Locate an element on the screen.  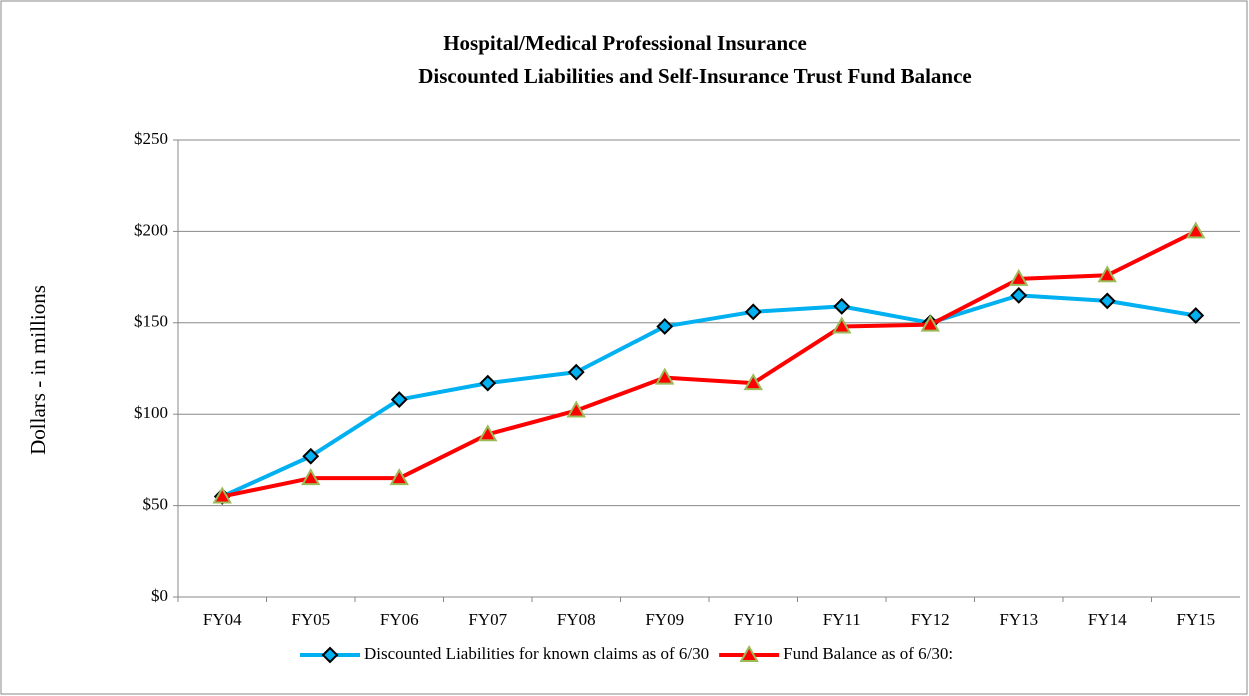
y-tick-label: $250 is located at coordinates (151, 138).